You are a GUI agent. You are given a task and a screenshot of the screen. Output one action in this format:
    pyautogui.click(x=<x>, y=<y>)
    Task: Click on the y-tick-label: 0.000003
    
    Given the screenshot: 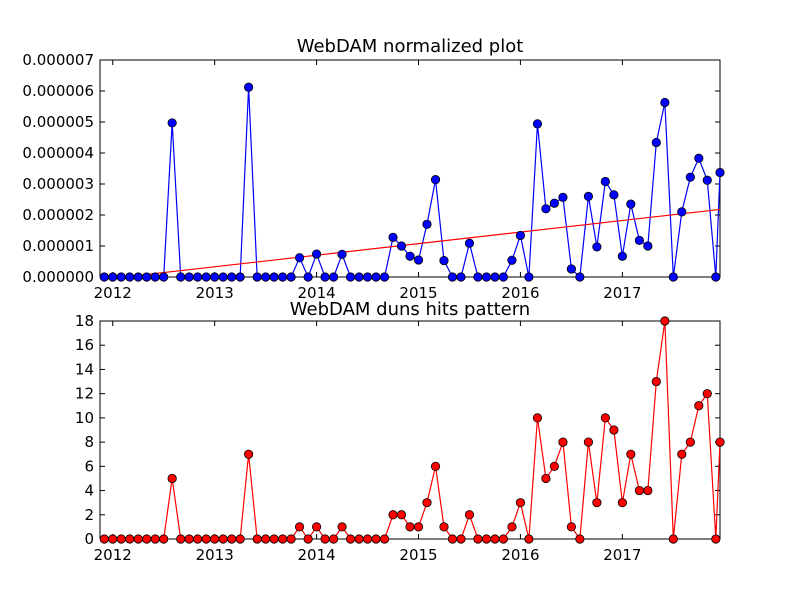 What is the action you would take?
    pyautogui.click(x=58, y=184)
    